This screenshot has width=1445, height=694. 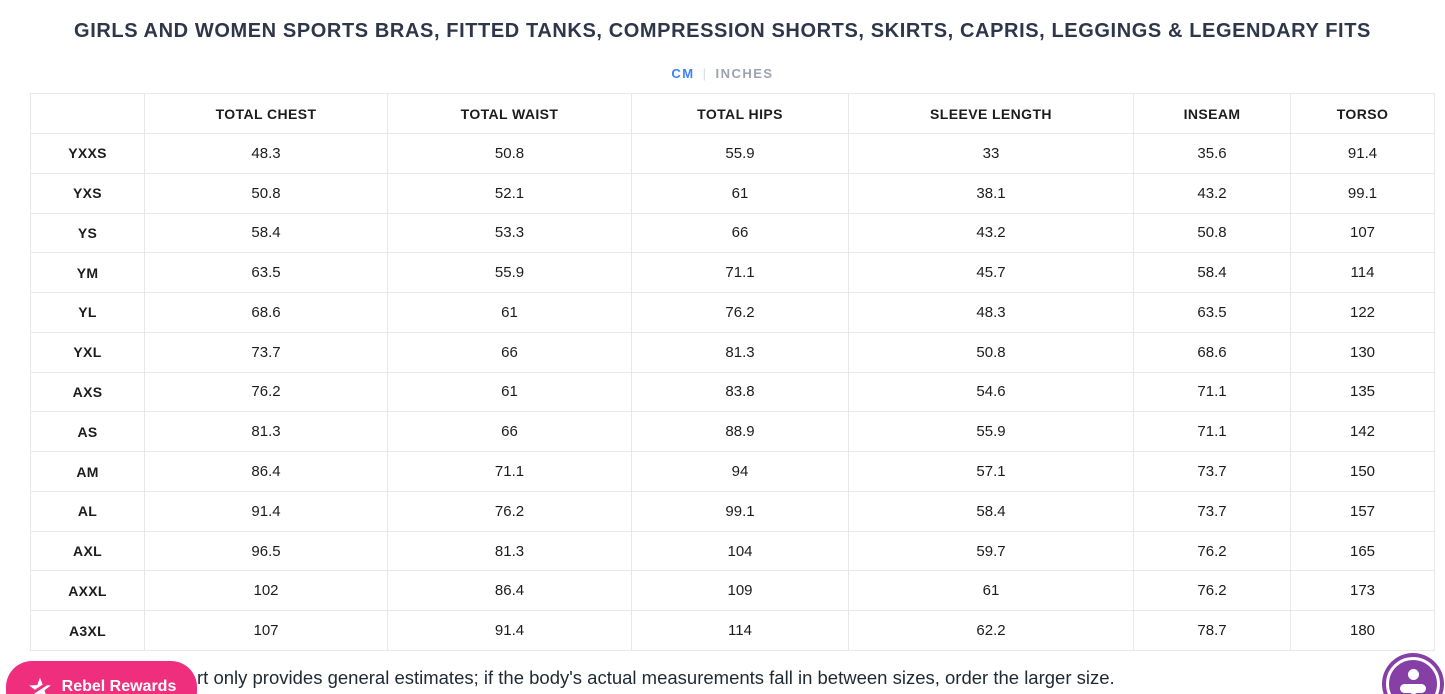 I want to click on measurement-cell: 52.1, so click(x=509, y=193).